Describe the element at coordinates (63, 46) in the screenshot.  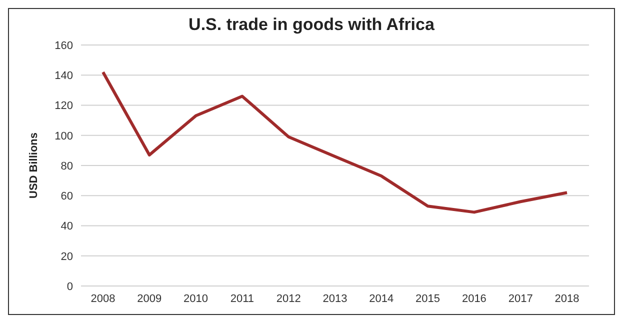
I see `y-tick-label: 160` at that location.